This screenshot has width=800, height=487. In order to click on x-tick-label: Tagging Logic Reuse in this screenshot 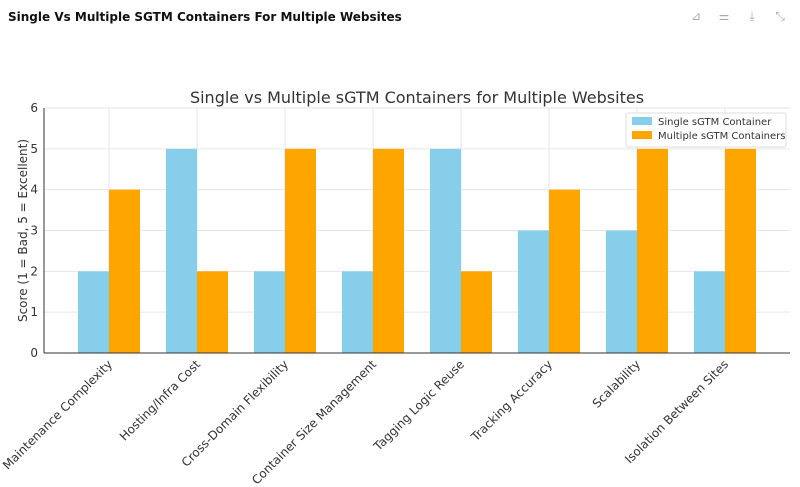, I will do `click(418, 405)`.